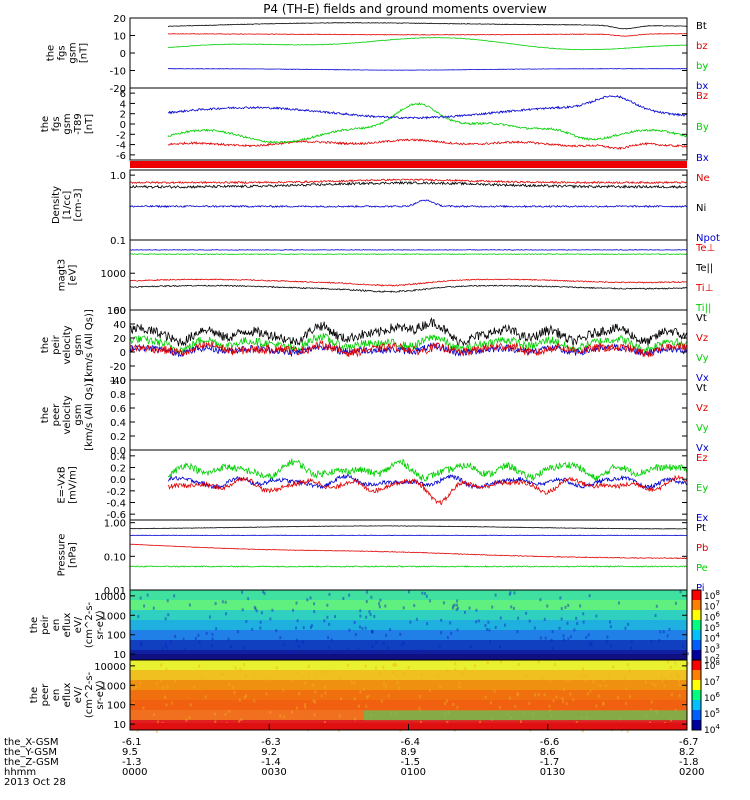  I want to click on y-axis-label: fgs, so click(56, 123).